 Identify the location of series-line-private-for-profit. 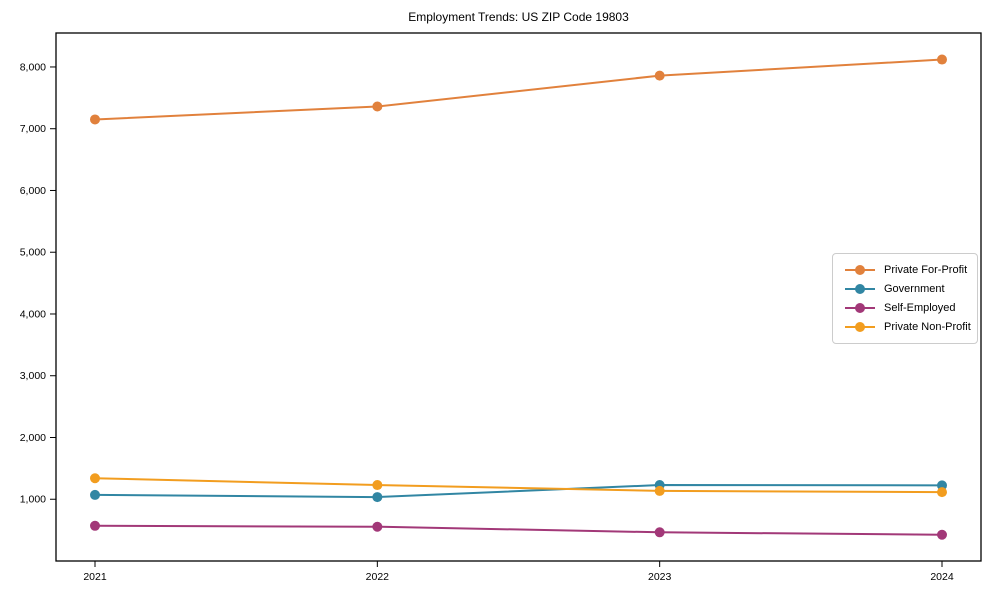
(518, 89).